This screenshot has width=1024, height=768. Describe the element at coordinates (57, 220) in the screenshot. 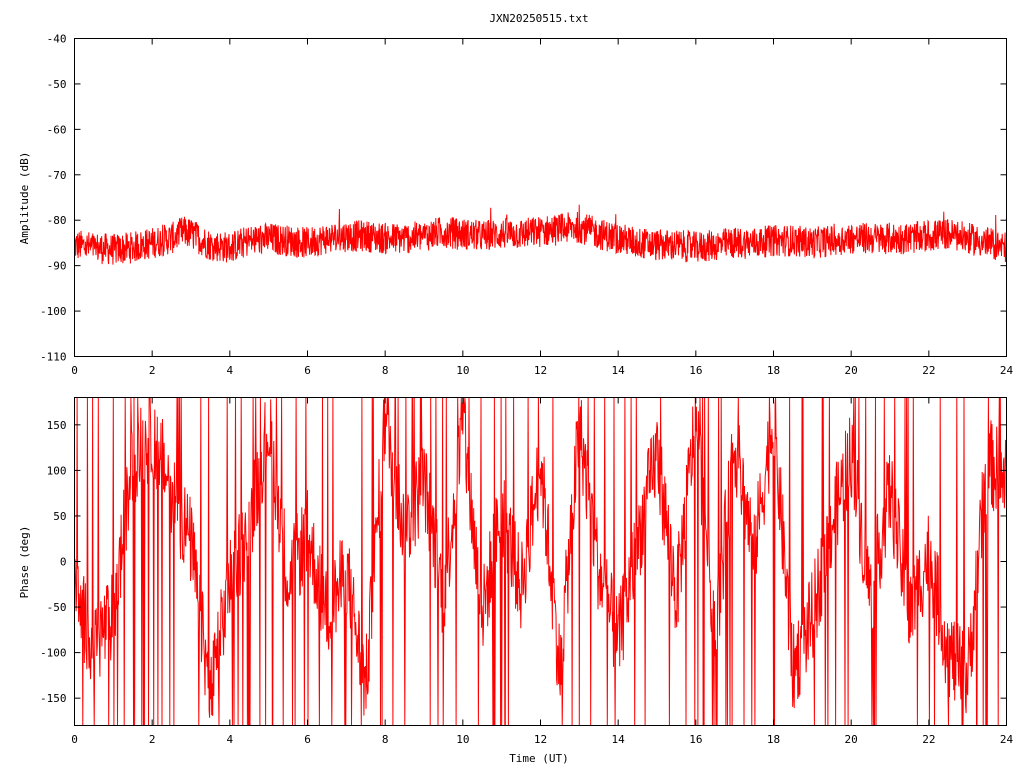

I see `amplitude-y-tick-label: -80` at that location.